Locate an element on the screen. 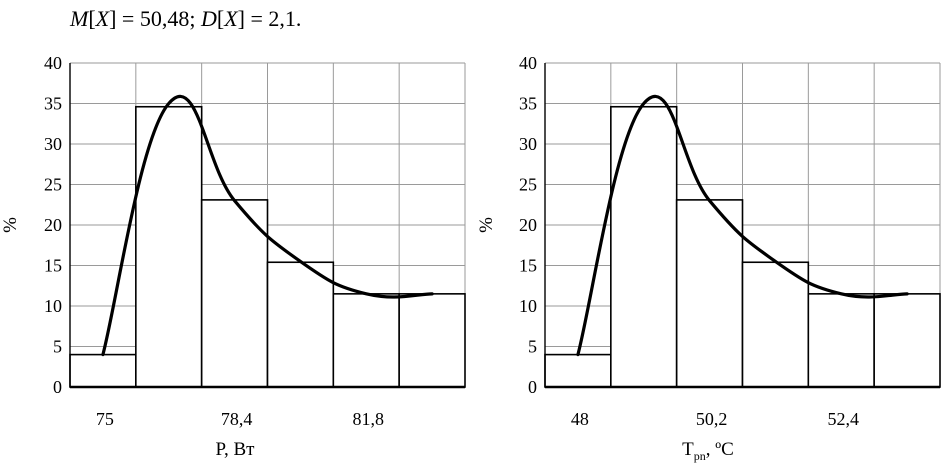  power-y-tick-label-4: 20 is located at coordinates (53, 225).